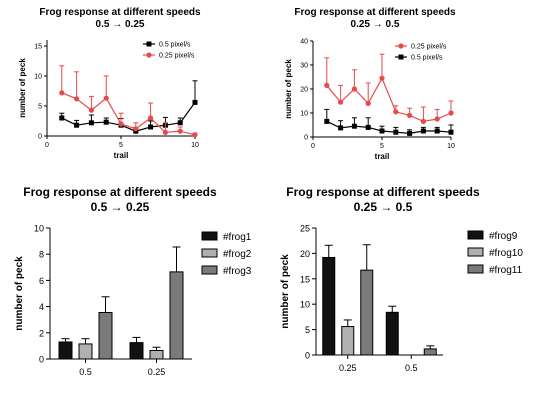 The width and height of the screenshot is (537, 415). I want to click on x-axis-label: trail, so click(382, 156).